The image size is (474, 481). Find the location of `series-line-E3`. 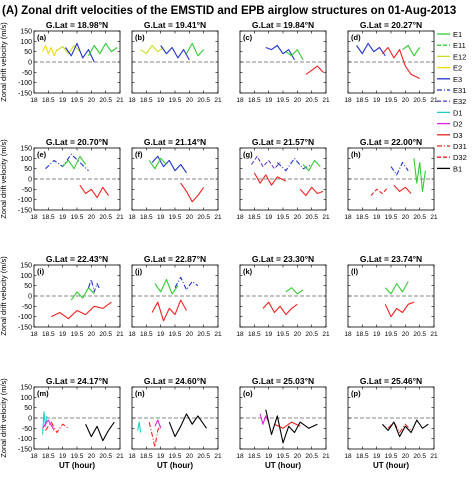

series-line-E3 is located at coordinates (80, 52).